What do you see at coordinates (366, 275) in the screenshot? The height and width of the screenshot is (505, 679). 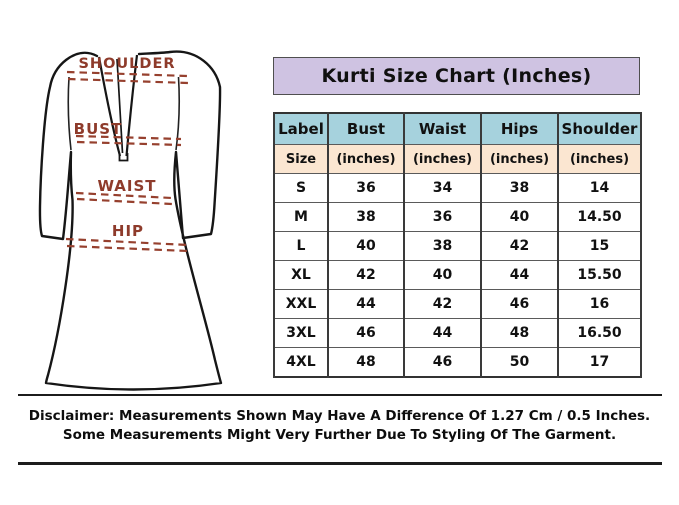 I see `bust-value: 42` at bounding box center [366, 275].